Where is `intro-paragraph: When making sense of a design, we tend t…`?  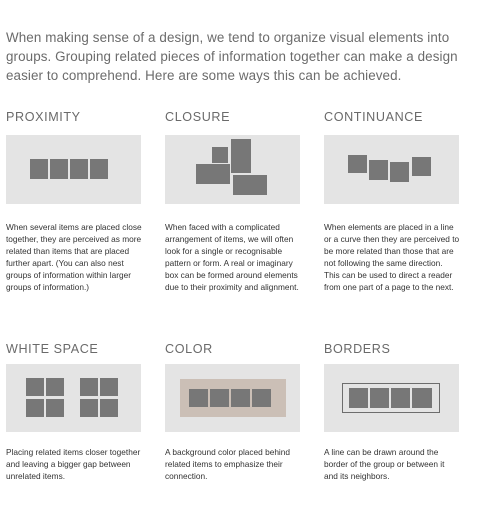 intro-paragraph: When making sense of a design, we tend t… is located at coordinates (232, 57).